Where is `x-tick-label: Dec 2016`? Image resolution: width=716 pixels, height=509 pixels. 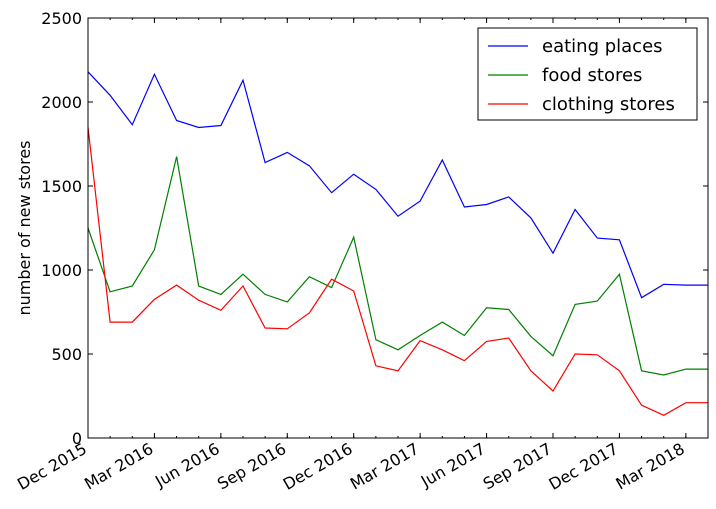
x-tick-label: Dec 2016 is located at coordinates (318, 466).